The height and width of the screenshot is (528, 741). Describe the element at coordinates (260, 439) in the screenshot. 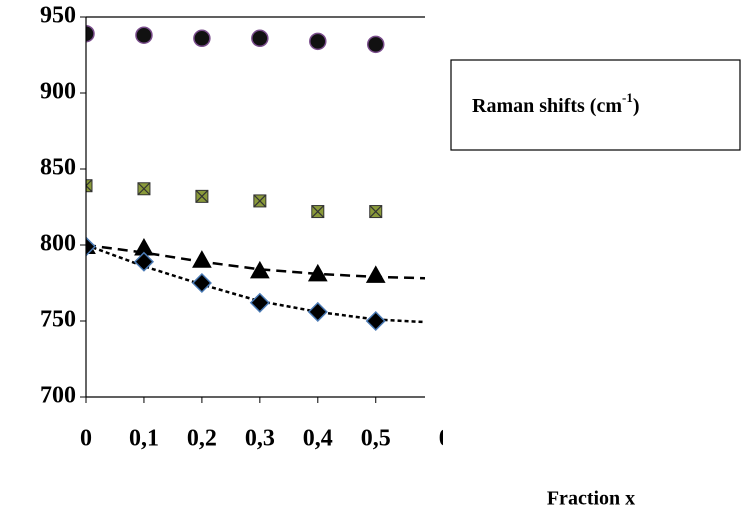

I see `x-tick-label: 0,3` at that location.